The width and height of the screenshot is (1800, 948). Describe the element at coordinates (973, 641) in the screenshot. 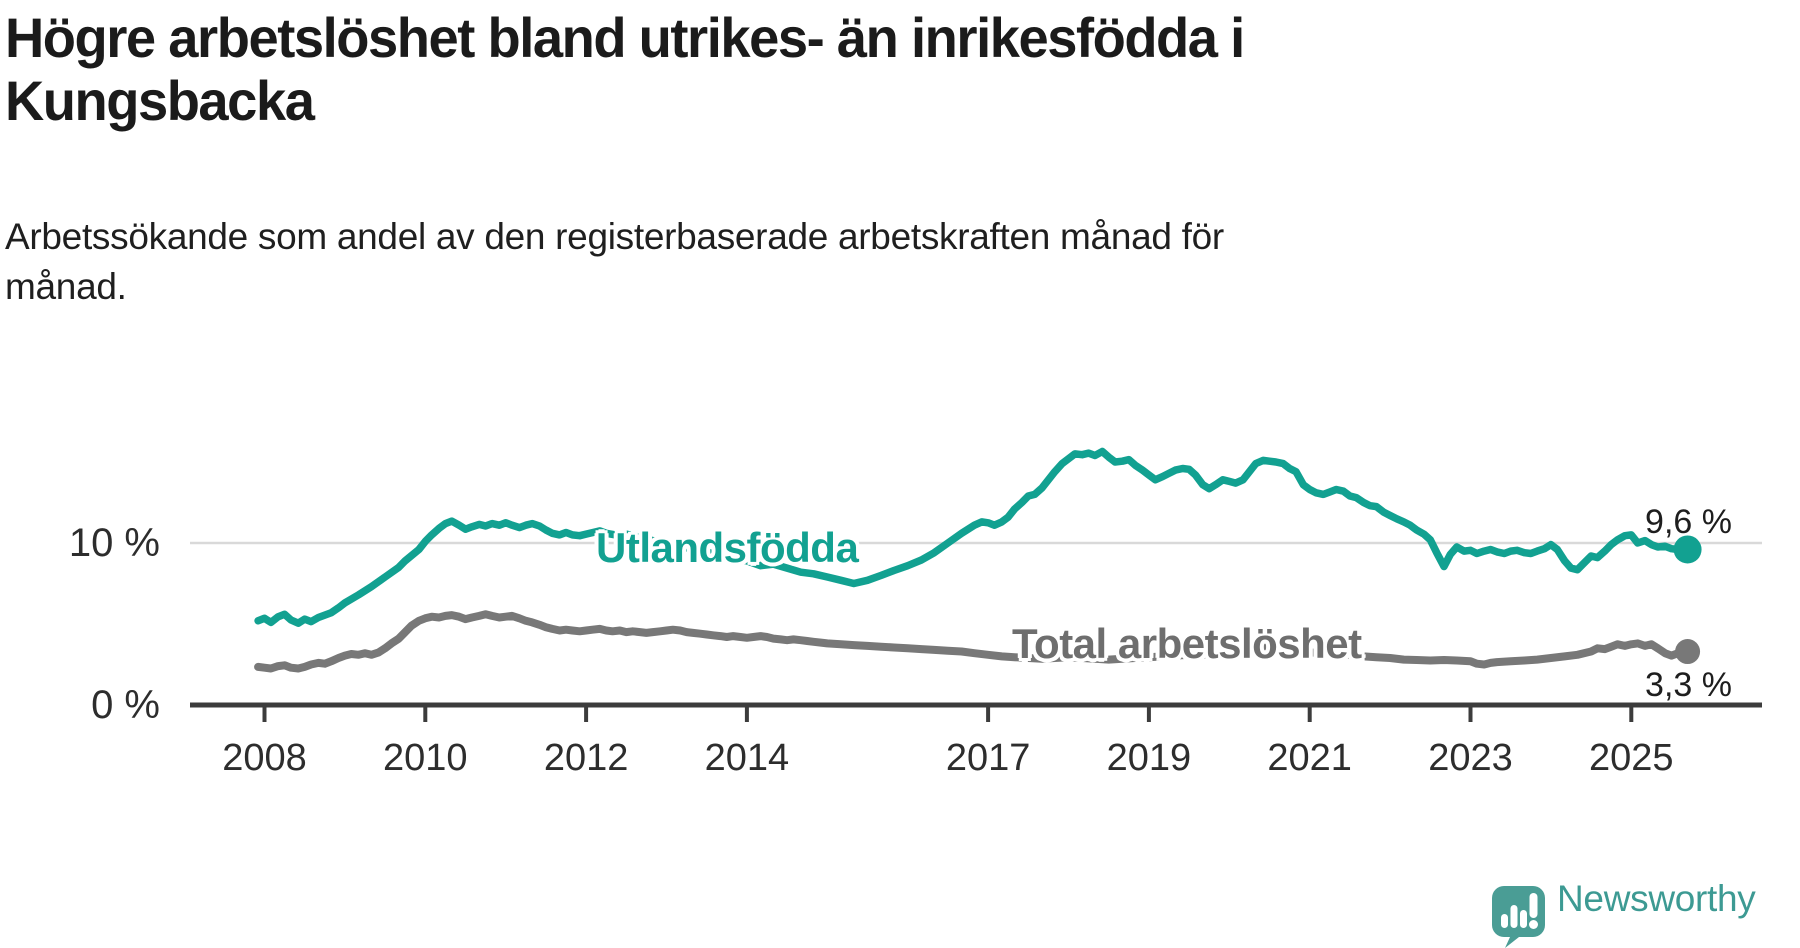

I see `series-line-total` at that location.